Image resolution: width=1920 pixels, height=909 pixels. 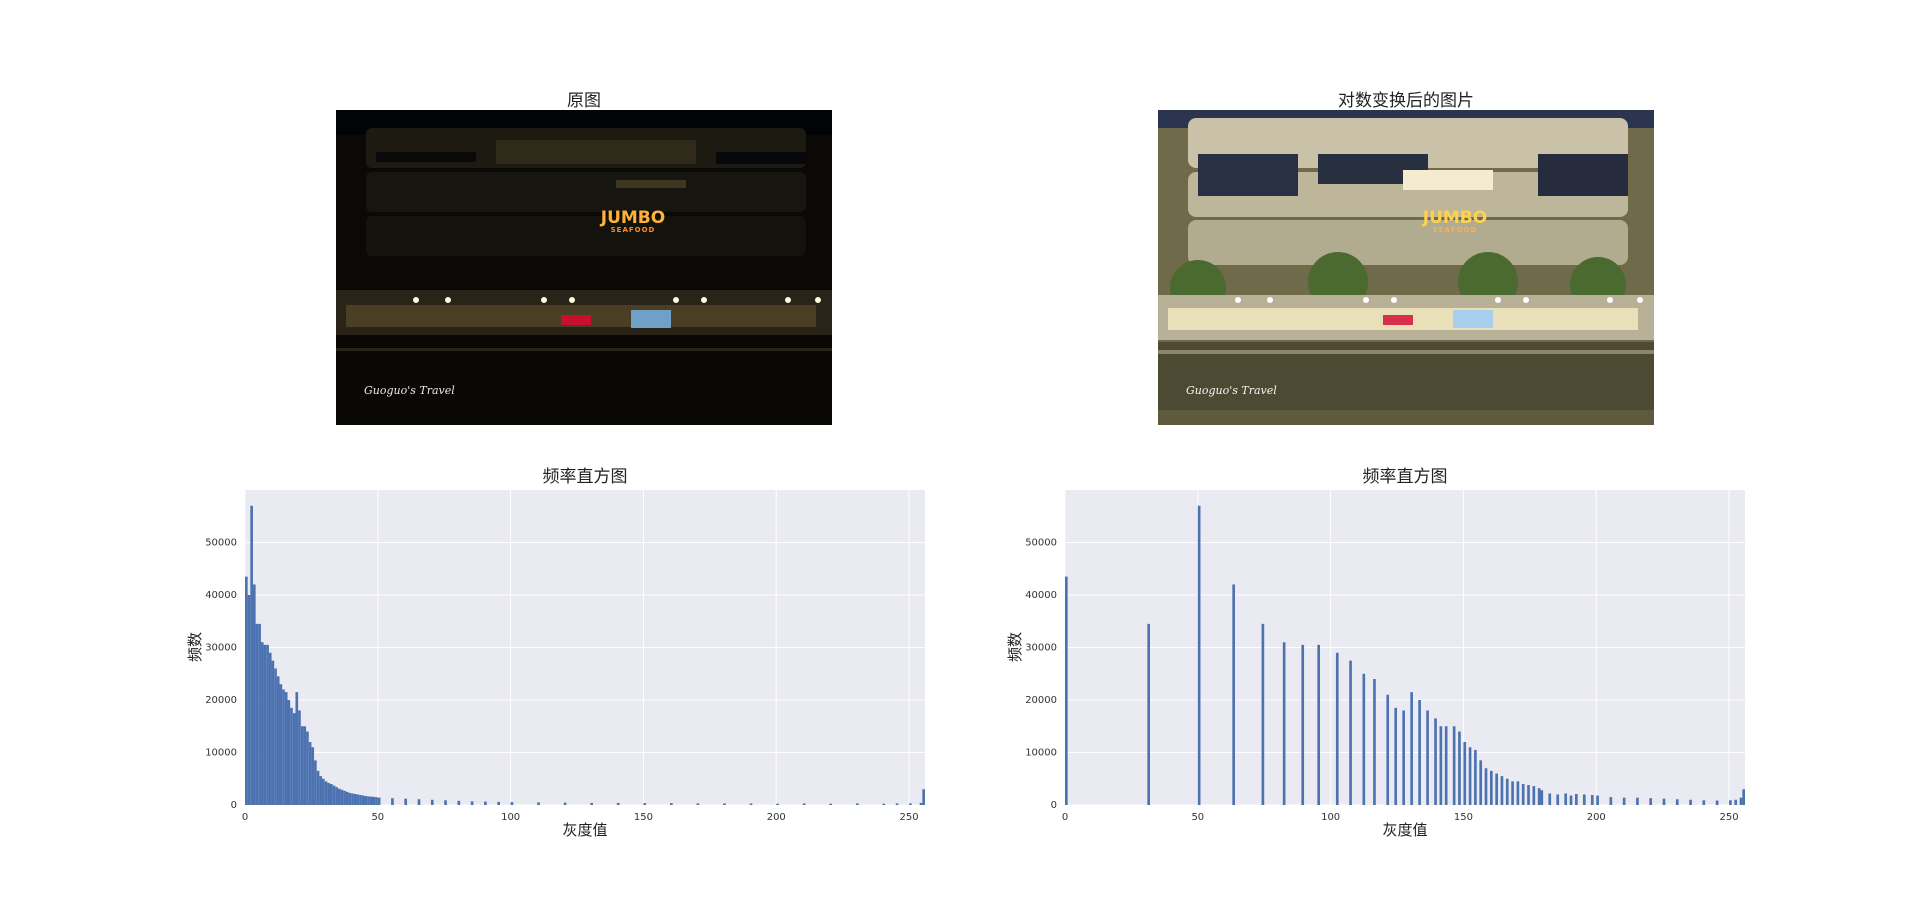 I want to click on jumbo-sign-log: JUMBO, so click(x=1454, y=218).